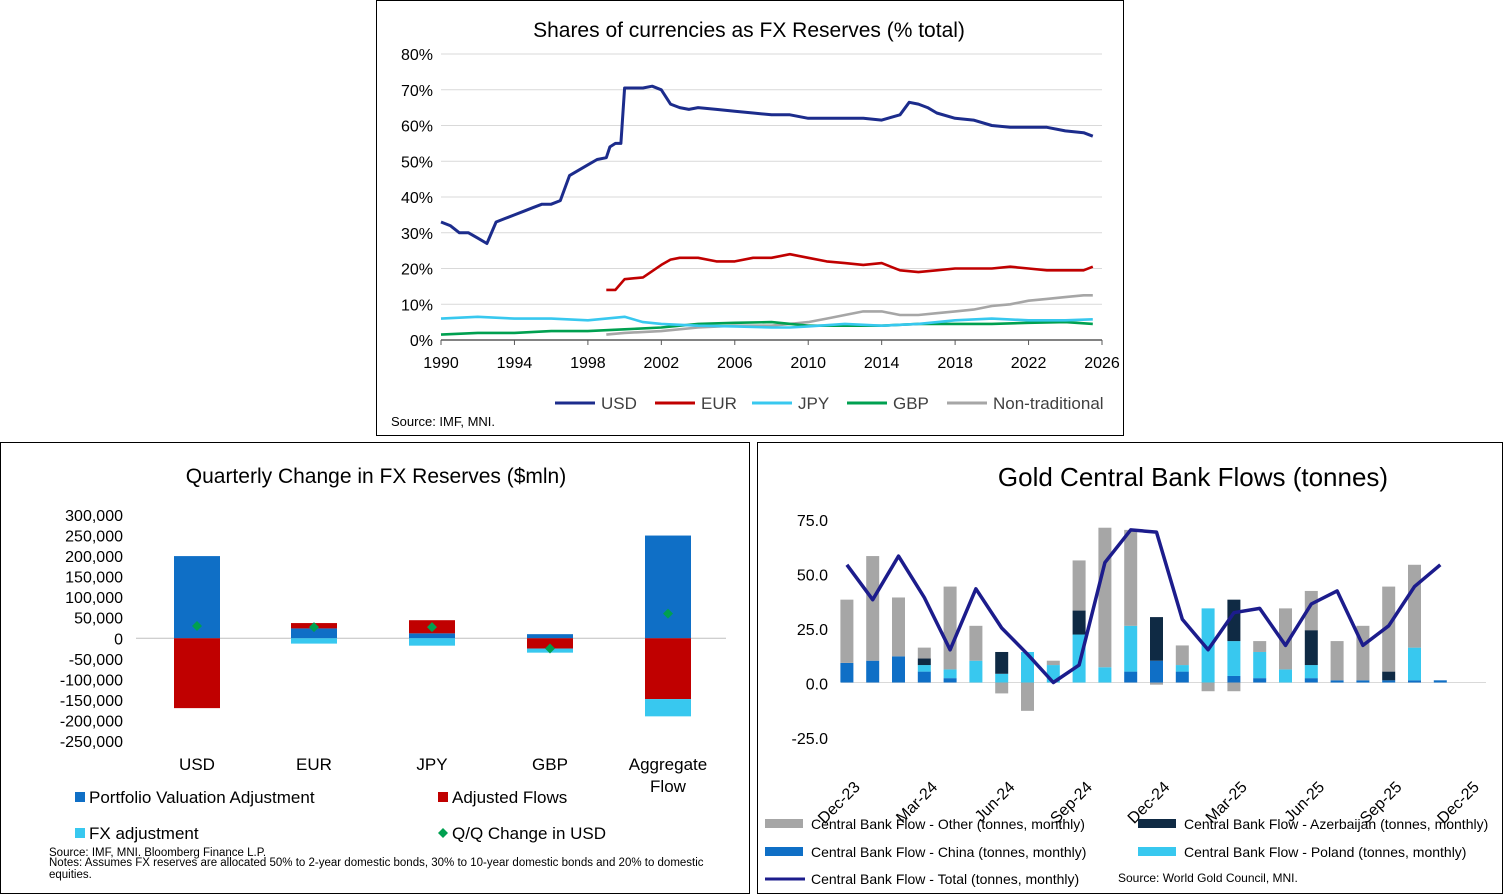 The image size is (1503, 894). Describe the element at coordinates (197, 625) in the screenshot. I see `marker-qq-change-usd` at that location.